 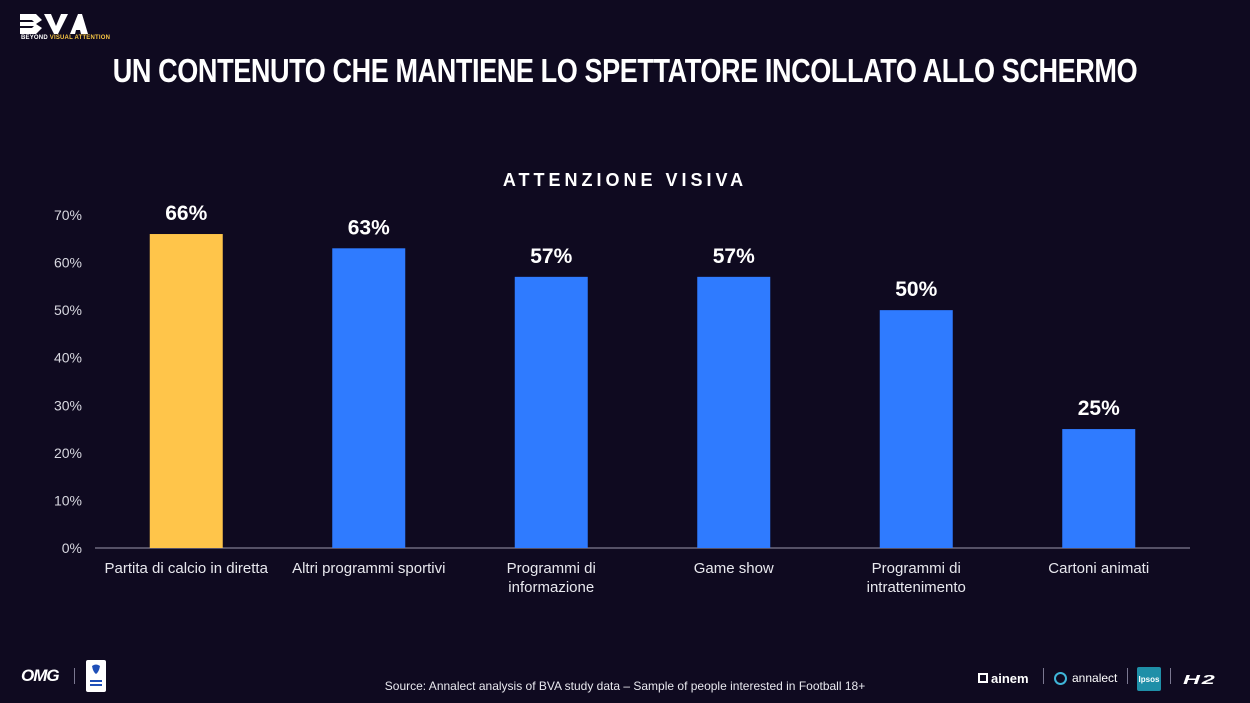 I want to click on omg-logo: OMG, so click(x=40, y=675).